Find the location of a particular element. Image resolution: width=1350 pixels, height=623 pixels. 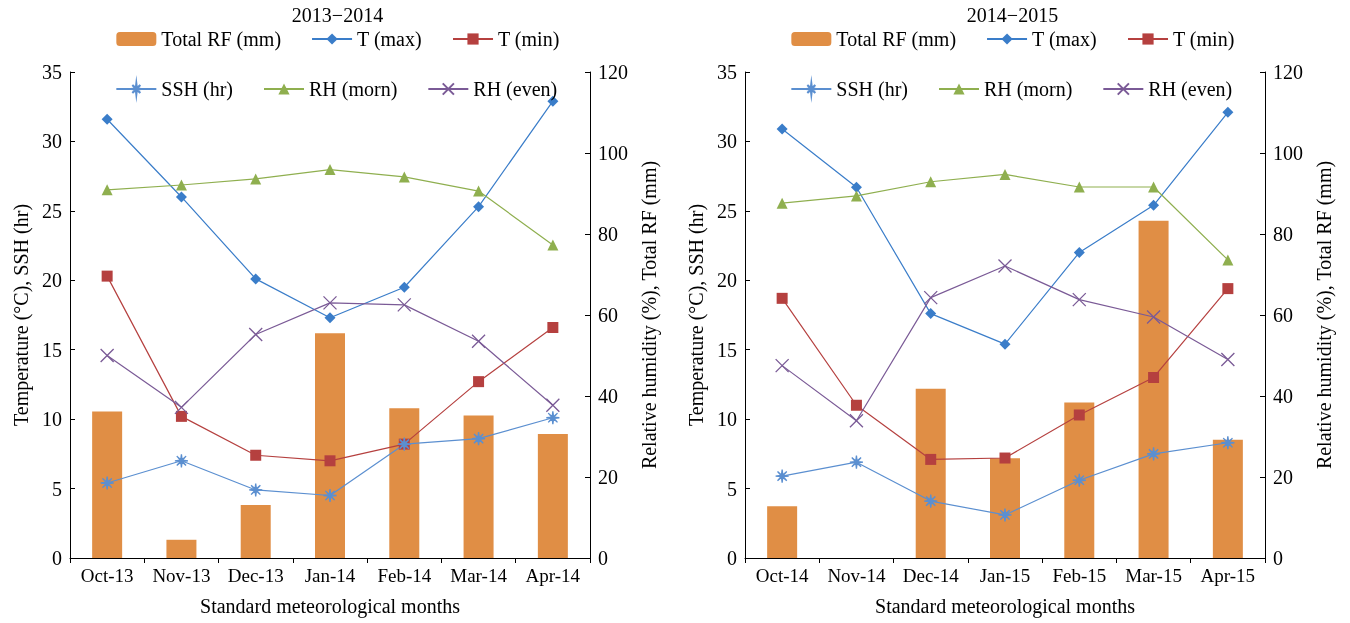

y2-axis-title: Relative humidity (%), Total RF (mm) is located at coordinates (1324, 315).